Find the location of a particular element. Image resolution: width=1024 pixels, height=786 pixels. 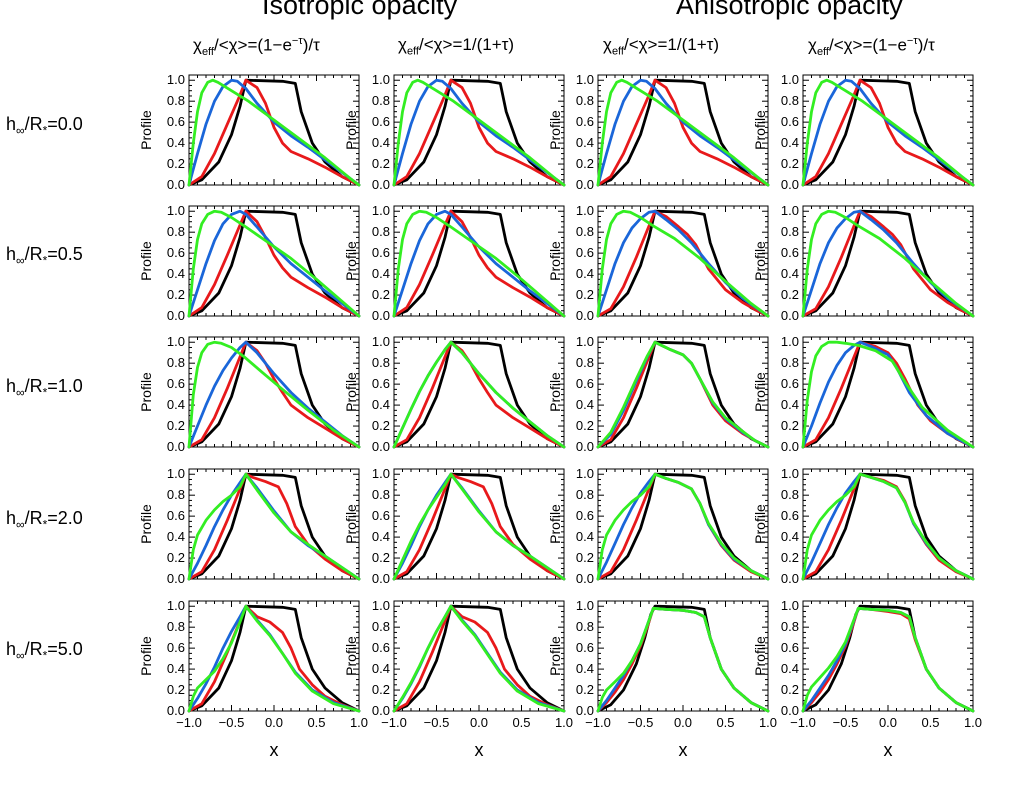

panel-r1-c1-ytick-label: 0.2 is located at coordinates (176, 163).